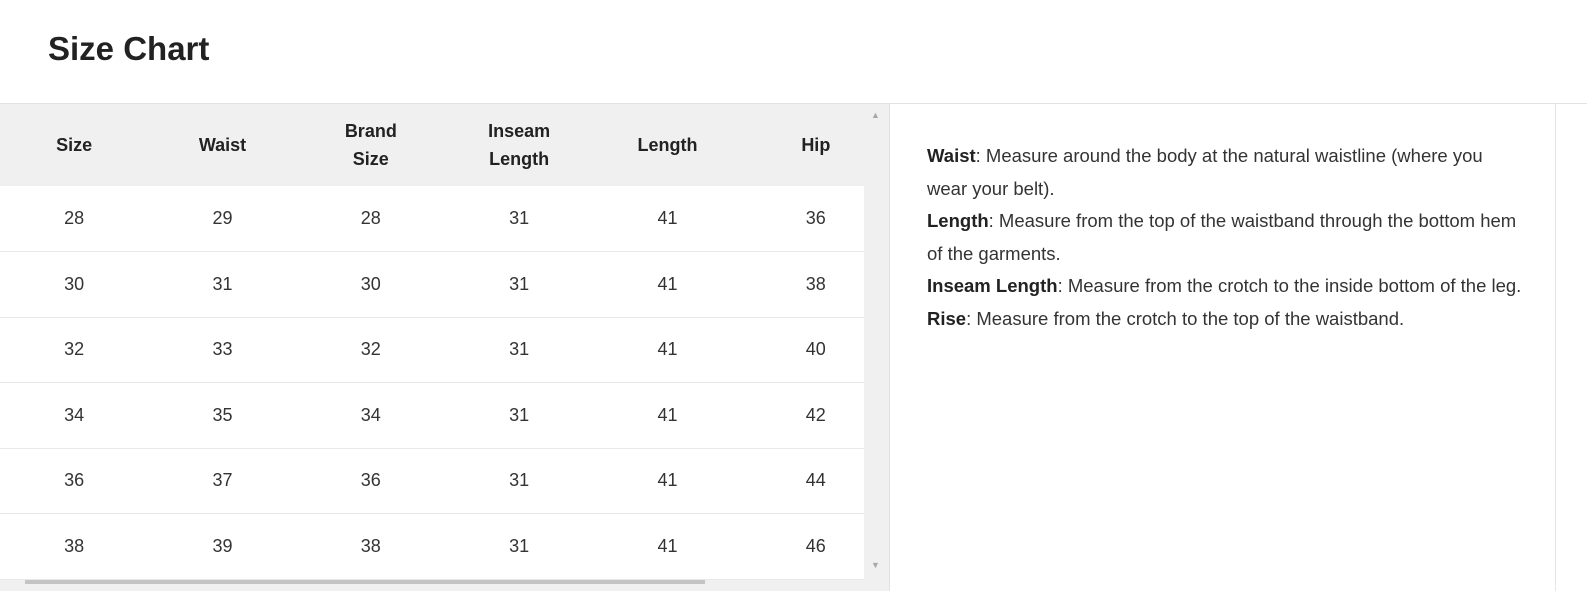 The width and height of the screenshot is (1587, 591). I want to click on horizontal-scrollbar-thumb, so click(365, 582).